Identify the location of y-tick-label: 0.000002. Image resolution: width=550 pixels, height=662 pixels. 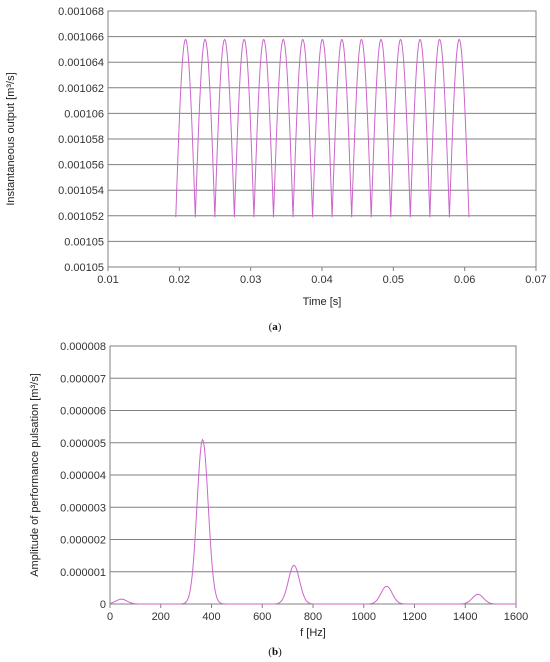
(83, 541).